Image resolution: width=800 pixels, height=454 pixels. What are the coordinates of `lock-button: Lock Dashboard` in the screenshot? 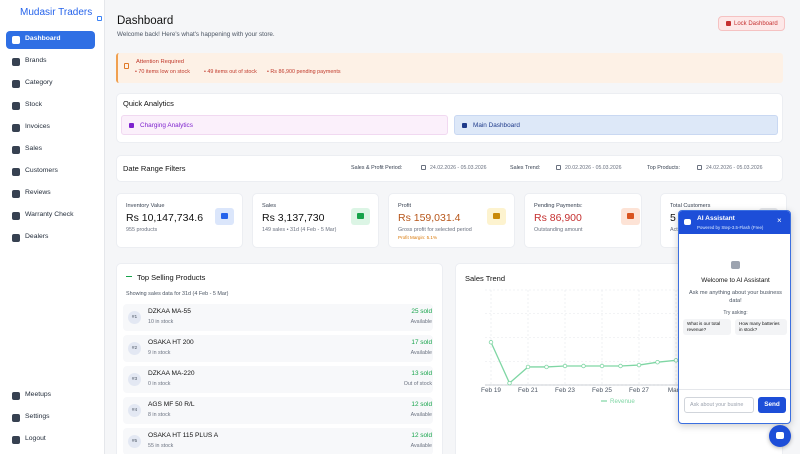 It's located at (751, 23).